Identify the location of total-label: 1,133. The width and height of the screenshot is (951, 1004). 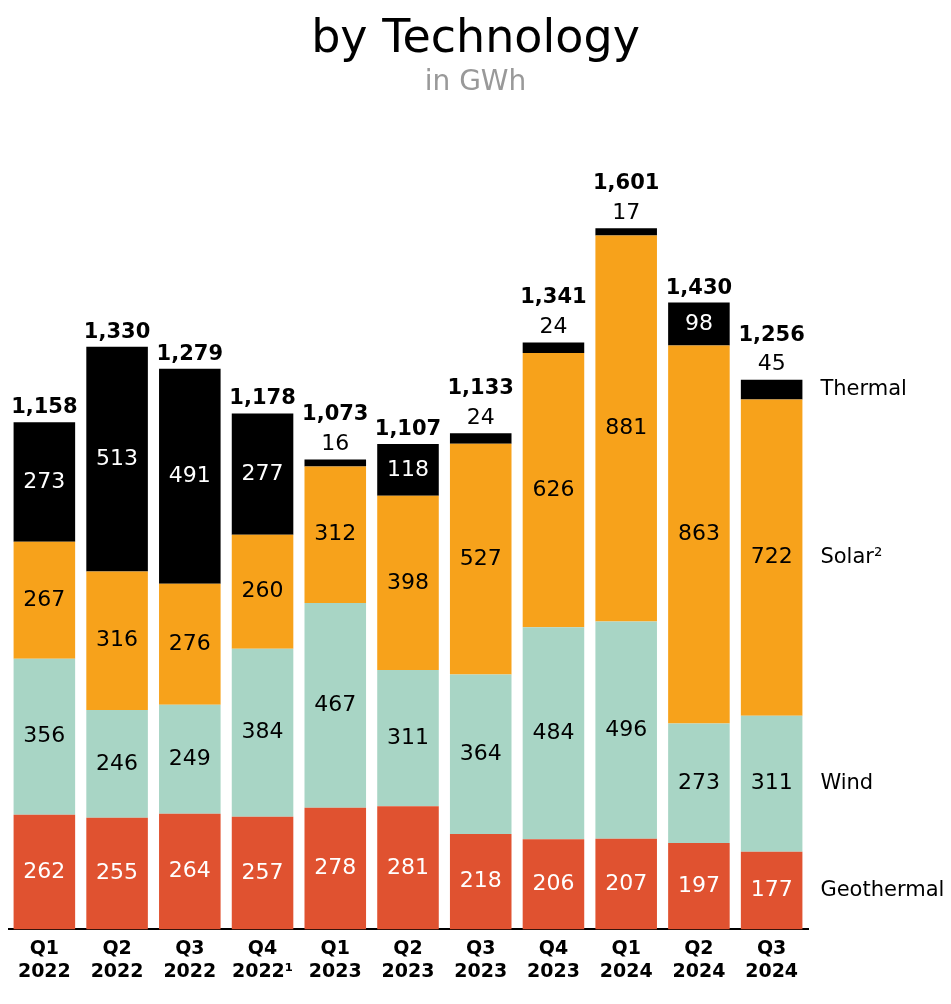
(480, 387).